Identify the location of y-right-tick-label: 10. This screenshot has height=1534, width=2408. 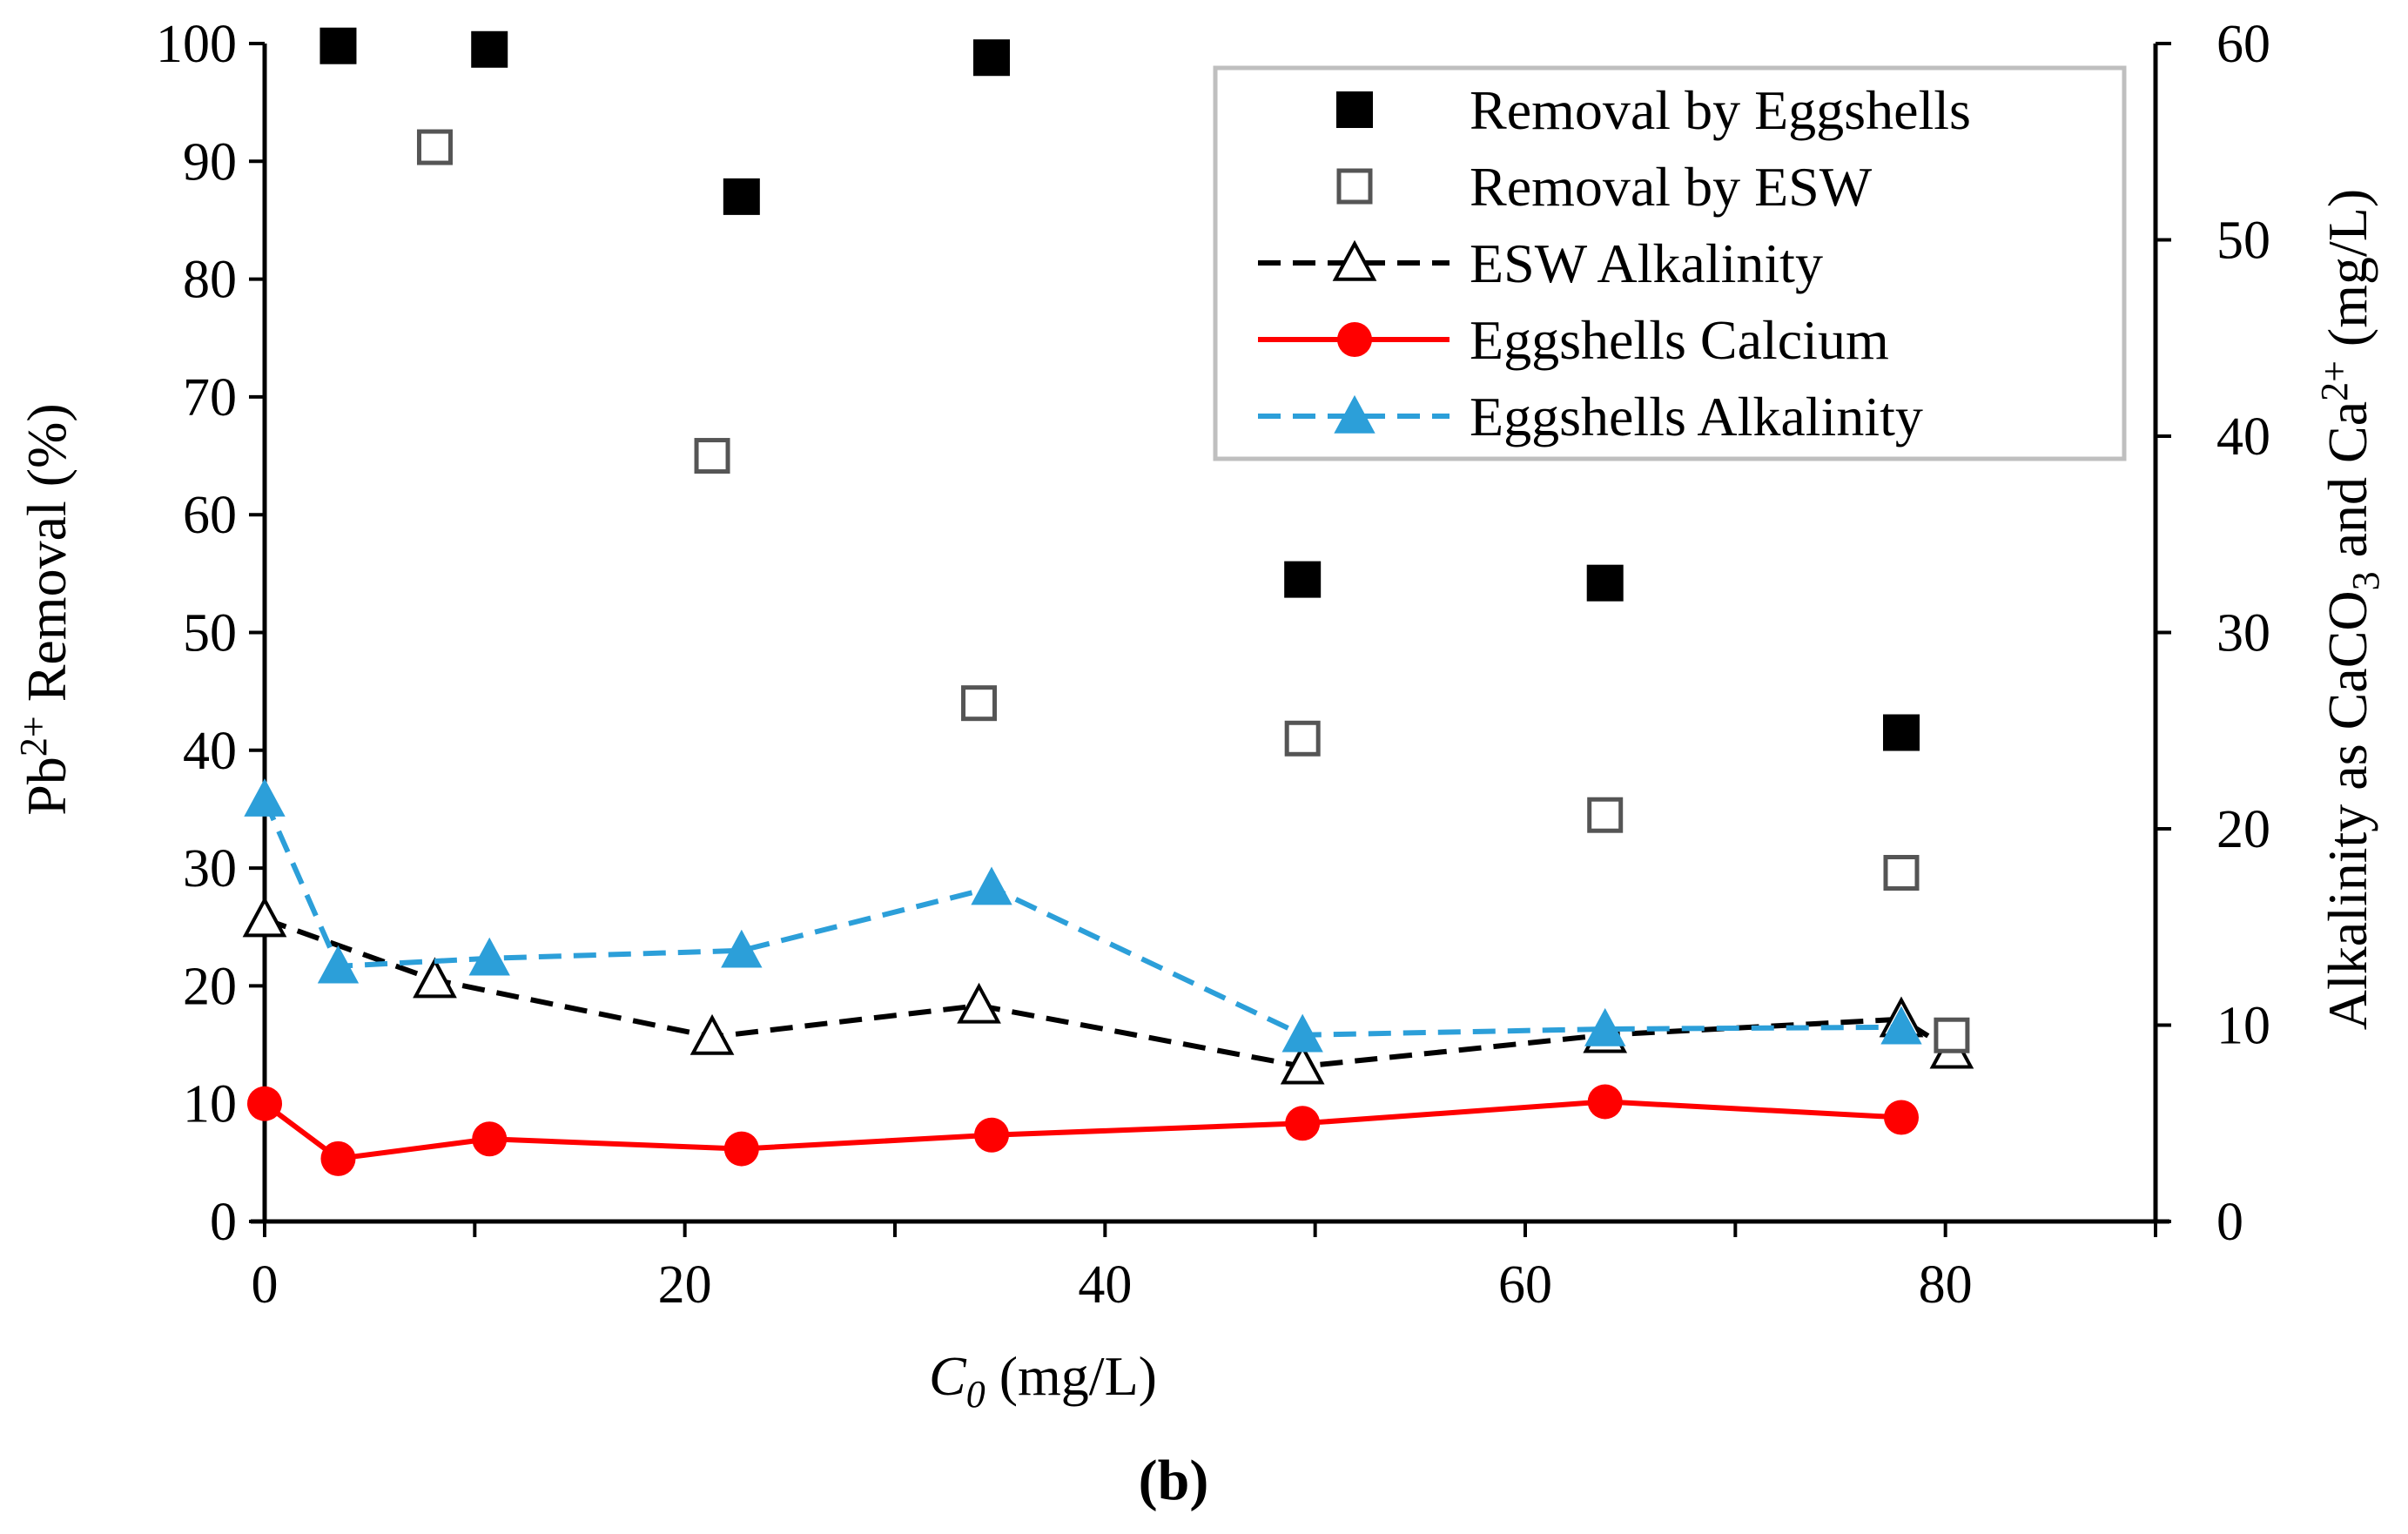
(2243, 1026).